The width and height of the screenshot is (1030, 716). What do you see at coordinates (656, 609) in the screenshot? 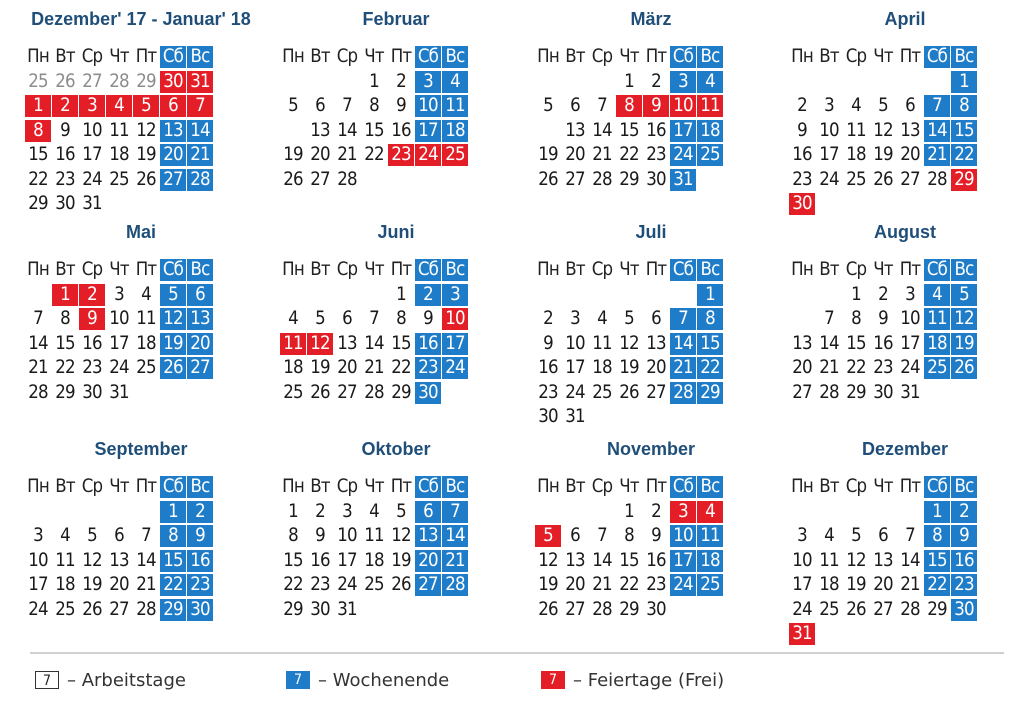
I see `day-cell: 30` at bounding box center [656, 609].